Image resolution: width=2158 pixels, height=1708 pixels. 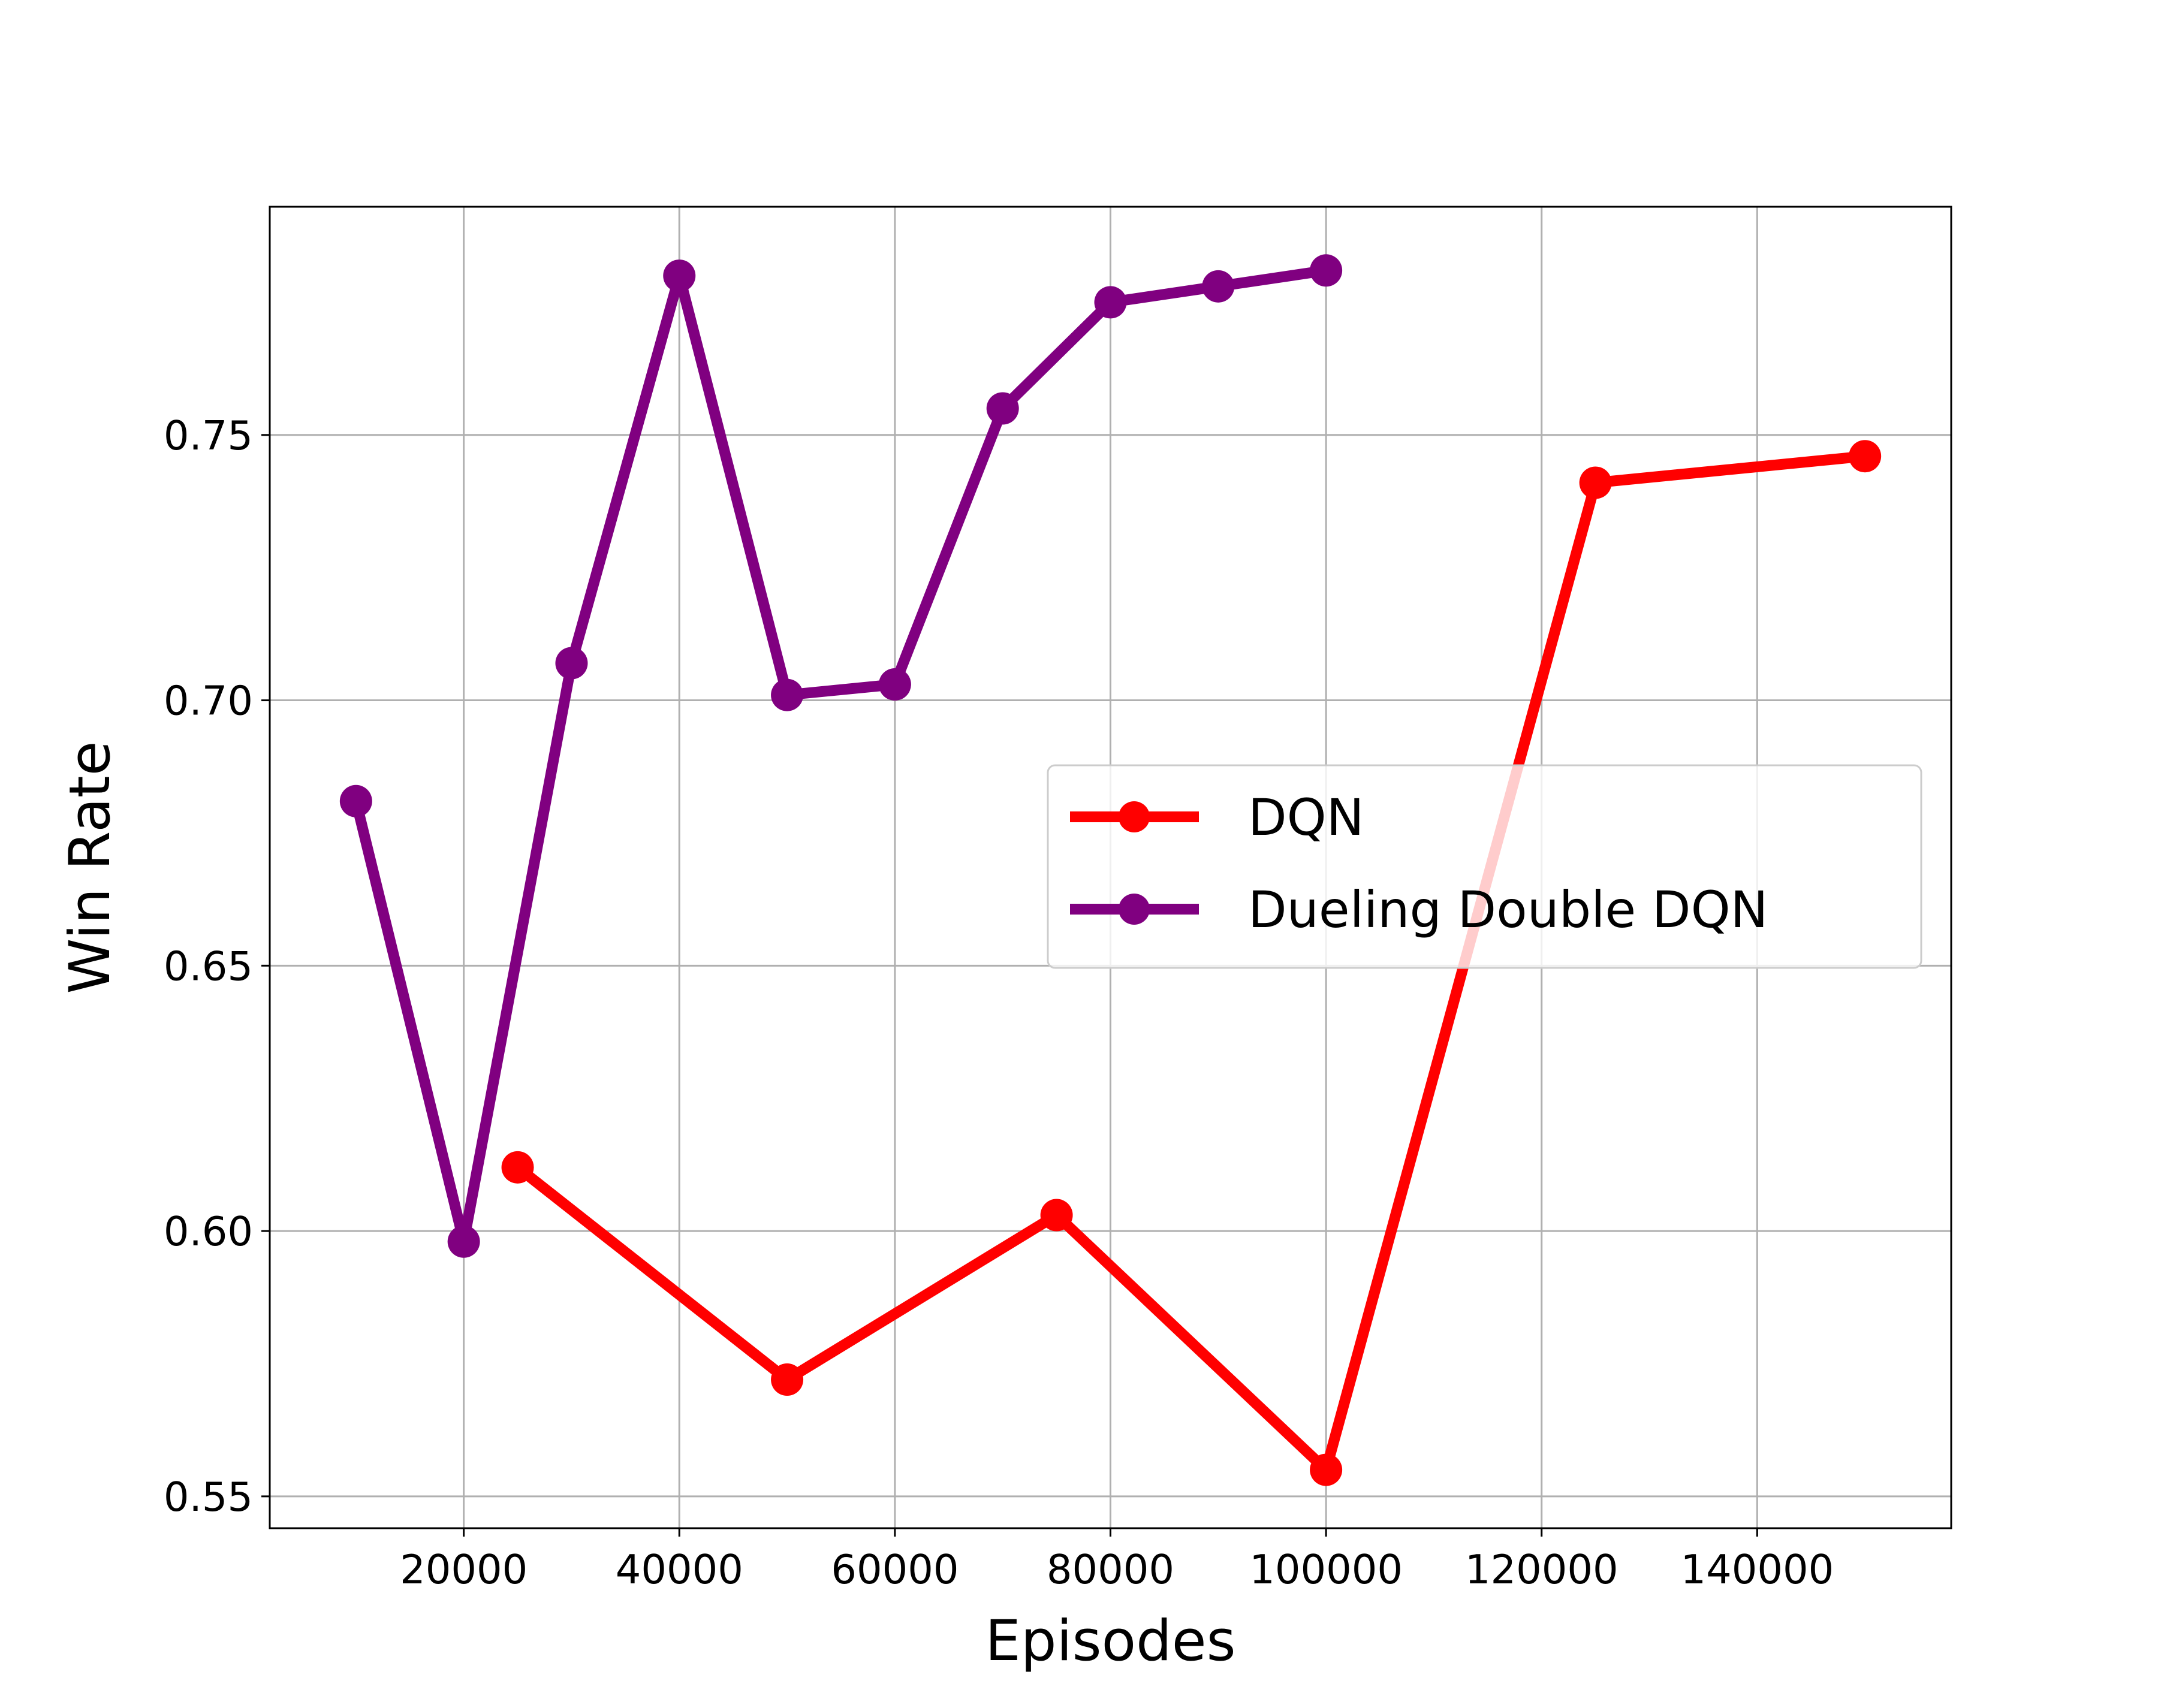 I want to click on y-tick-label: 0.70, so click(x=208, y=701).